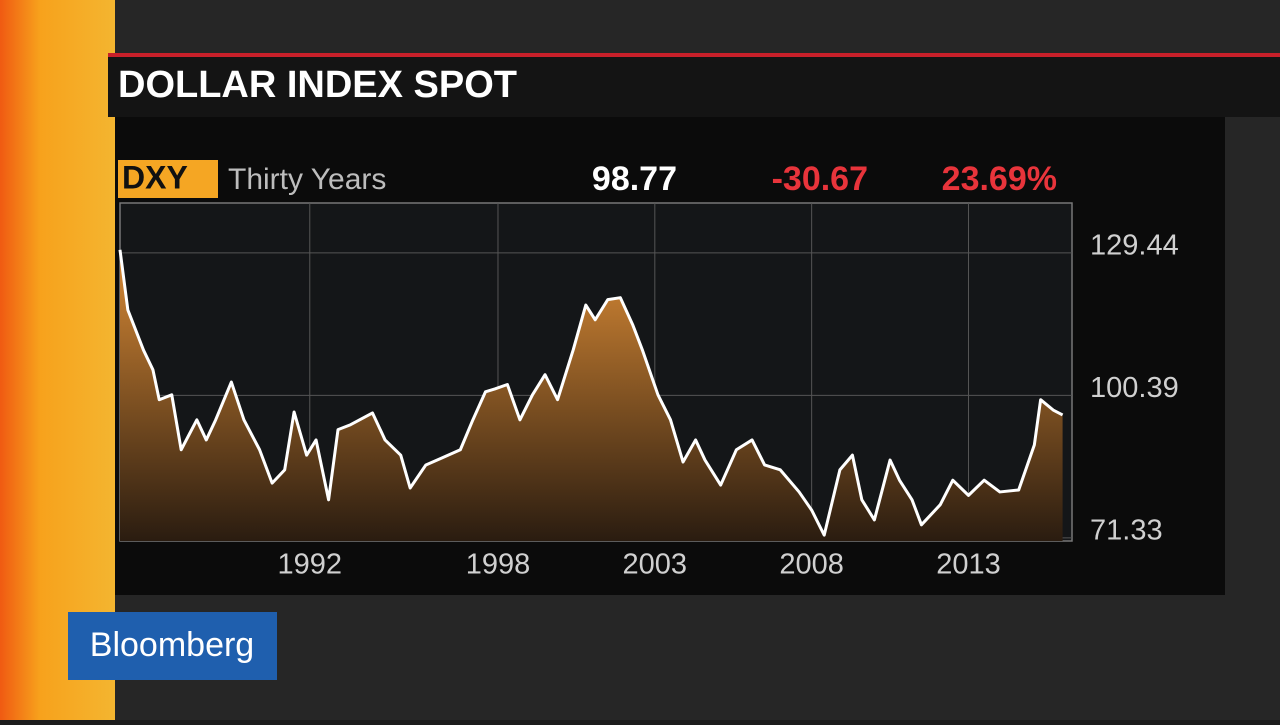  What do you see at coordinates (999, 179) in the screenshot?
I see `pct-change: 23.69%` at bounding box center [999, 179].